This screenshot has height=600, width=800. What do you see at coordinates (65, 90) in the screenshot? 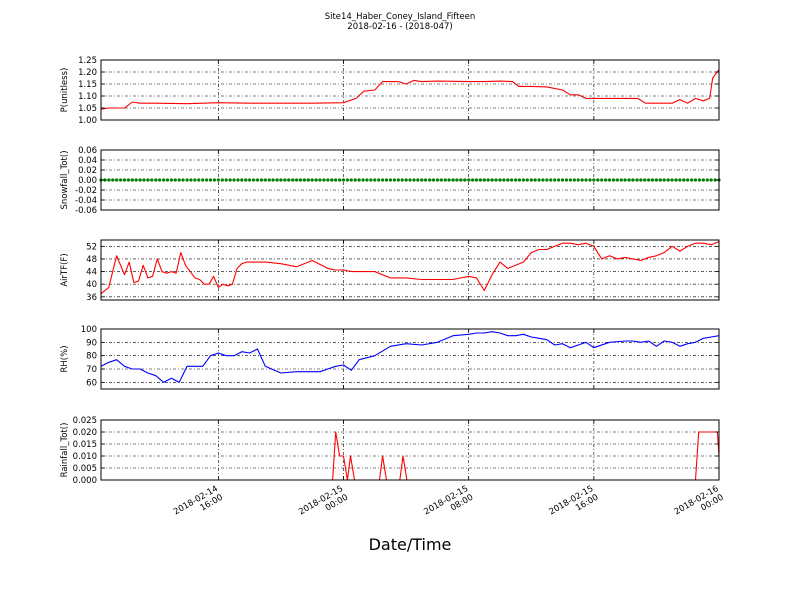
I see `y-axis-label: P(unitless)` at bounding box center [65, 90].